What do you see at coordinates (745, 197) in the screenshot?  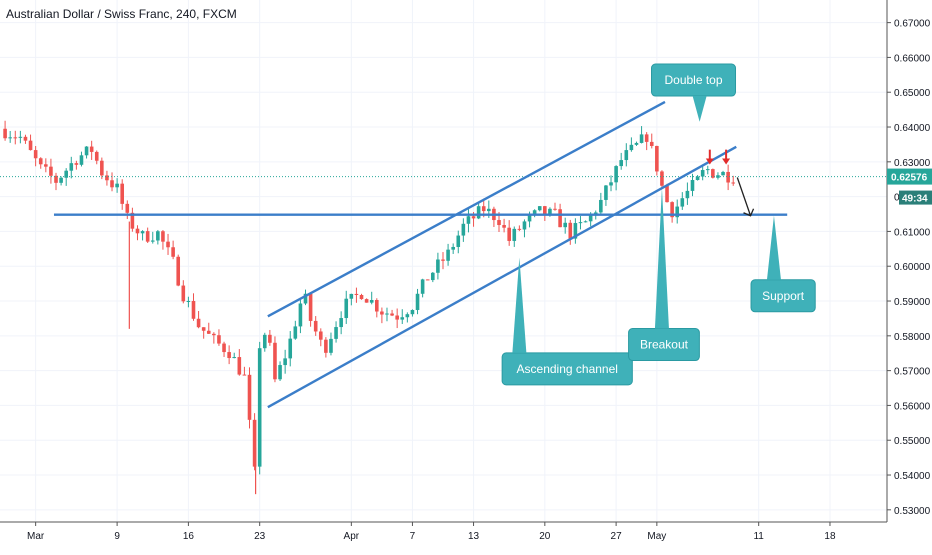 I see `black-arrow-down` at bounding box center [745, 197].